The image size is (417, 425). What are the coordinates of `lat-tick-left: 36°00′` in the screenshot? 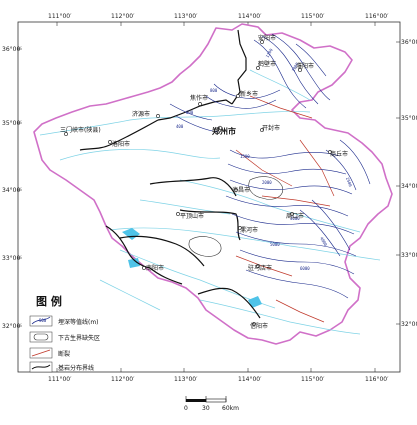 It's located at (12, 49).